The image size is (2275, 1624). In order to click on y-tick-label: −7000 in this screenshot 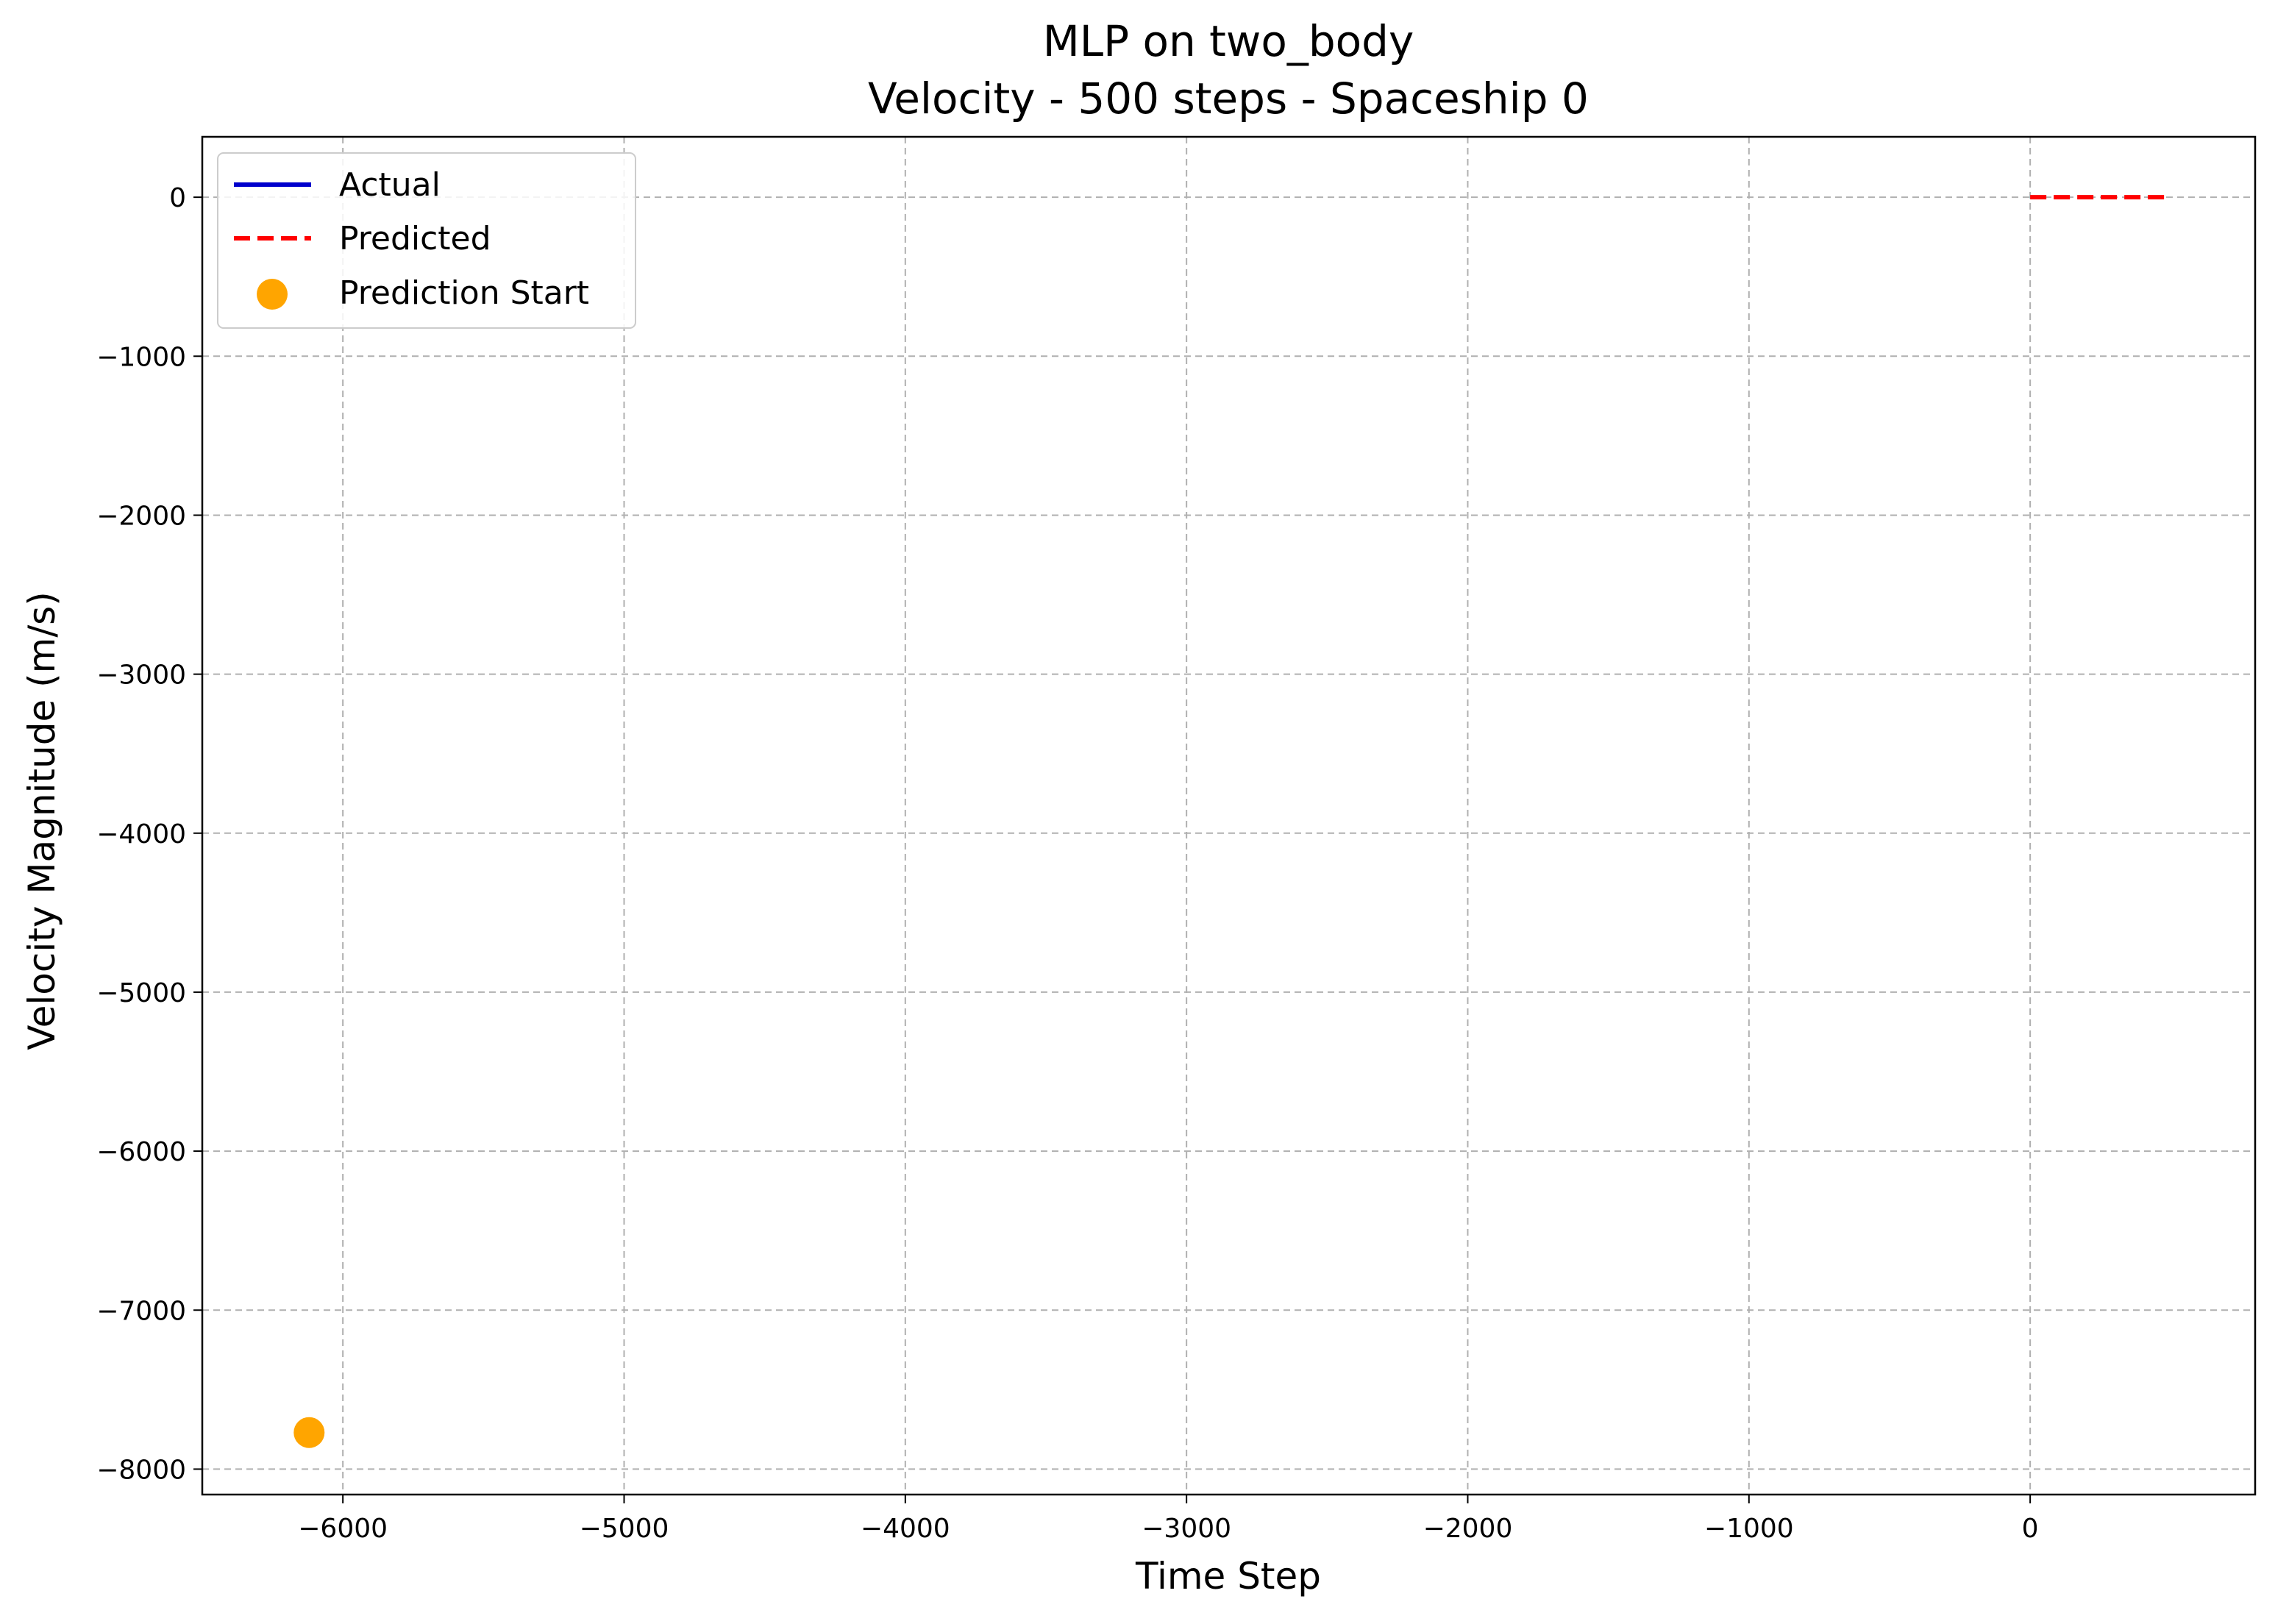, I will do `click(141, 1311)`.